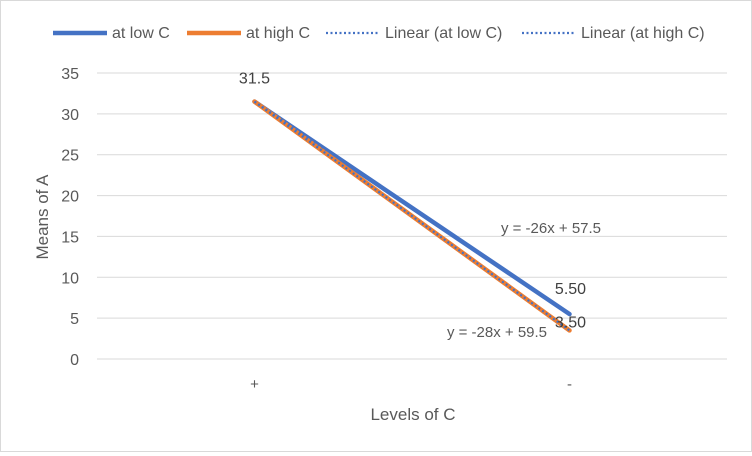 The image size is (752, 456). I want to click on y-tick-label: 20, so click(70, 197).